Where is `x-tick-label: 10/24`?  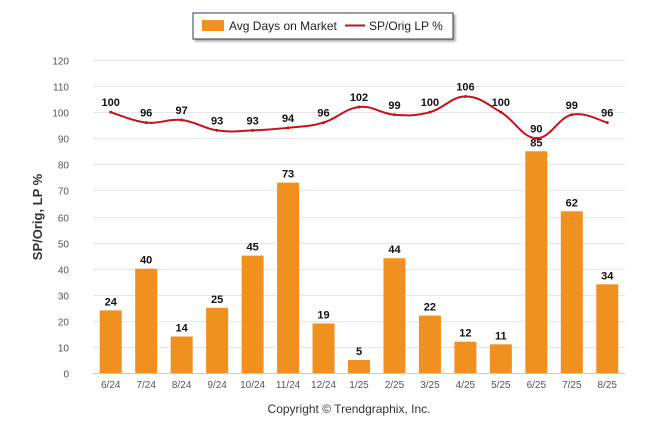
x-tick-label: 10/24 is located at coordinates (252, 385).